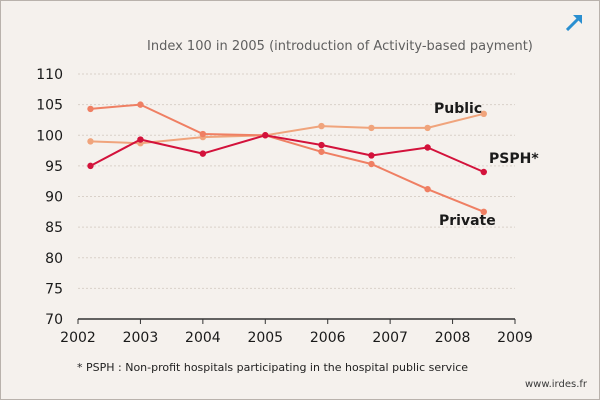  I want to click on series-label-public: Public, so click(458, 109).